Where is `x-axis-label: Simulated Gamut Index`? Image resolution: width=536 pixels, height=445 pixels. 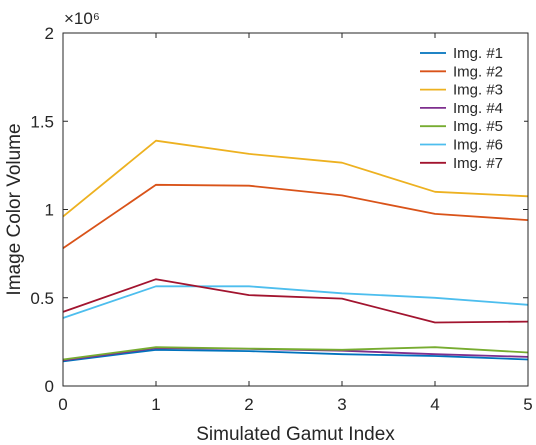 x-axis-label: Simulated Gamut Index is located at coordinates (295, 434).